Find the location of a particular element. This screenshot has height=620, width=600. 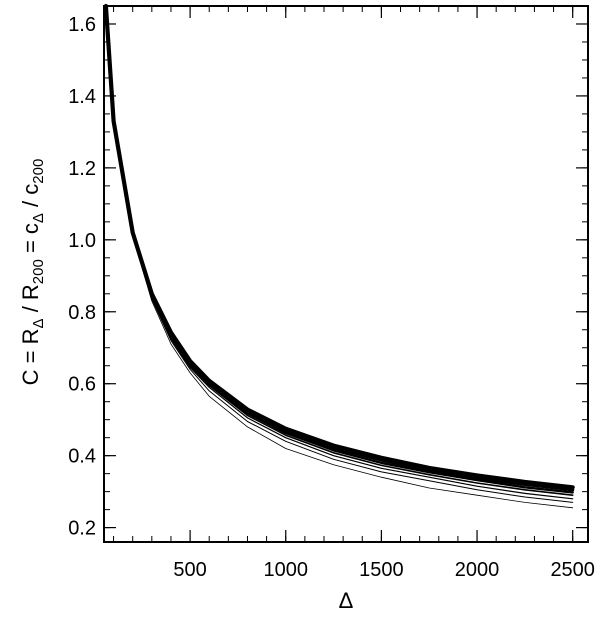

y-tick-label: 0.8 is located at coordinates (82, 313).